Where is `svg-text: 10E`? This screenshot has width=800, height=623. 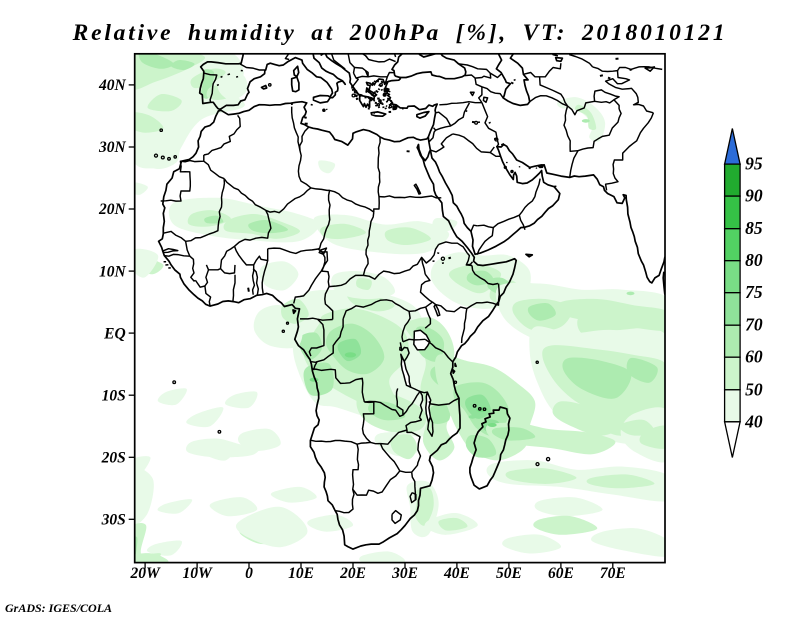
svg-text: 10E is located at coordinates (301, 573).